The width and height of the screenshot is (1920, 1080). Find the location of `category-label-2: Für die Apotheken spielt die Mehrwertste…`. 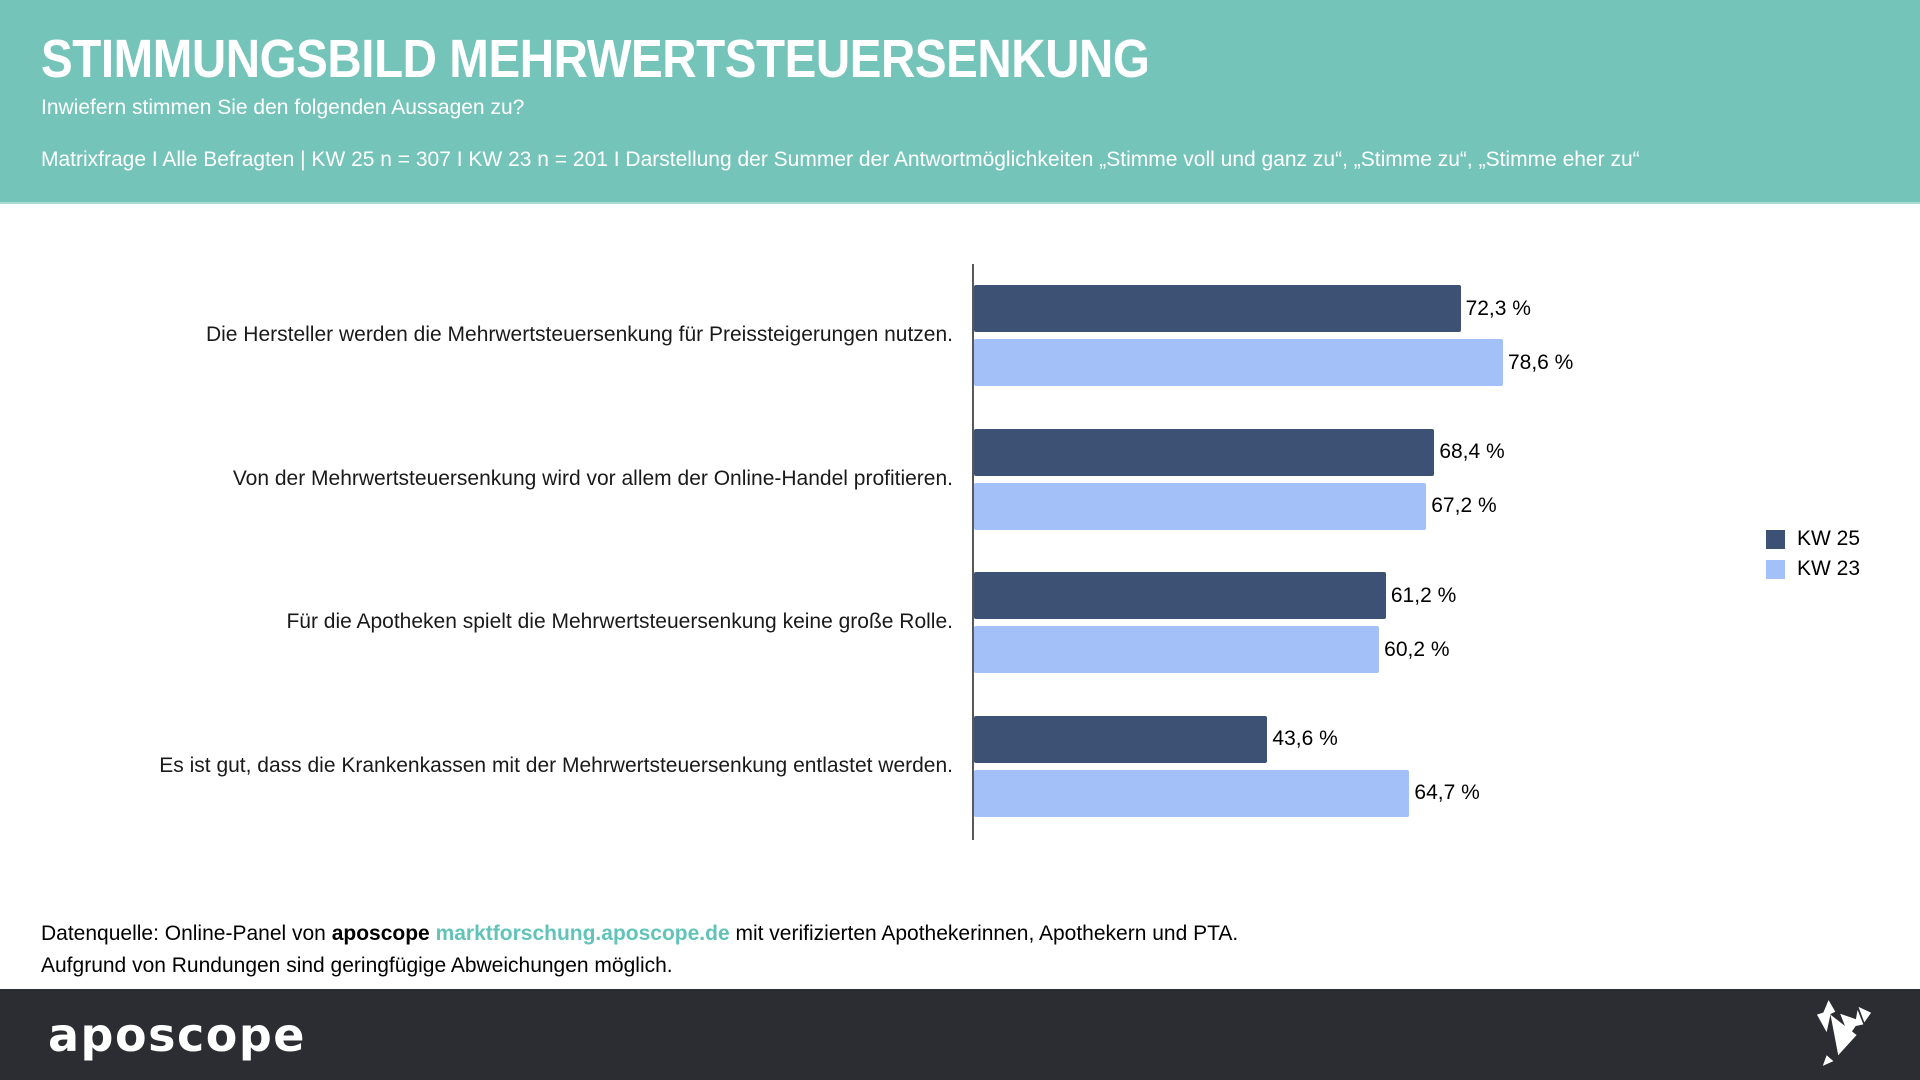

category-label-2: Für die Apotheken spielt die Mehrwertste… is located at coordinates (619, 622).